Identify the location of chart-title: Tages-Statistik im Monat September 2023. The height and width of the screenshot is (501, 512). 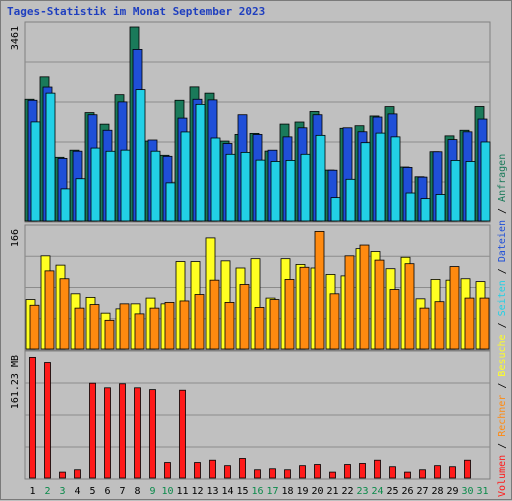
(136, 11).